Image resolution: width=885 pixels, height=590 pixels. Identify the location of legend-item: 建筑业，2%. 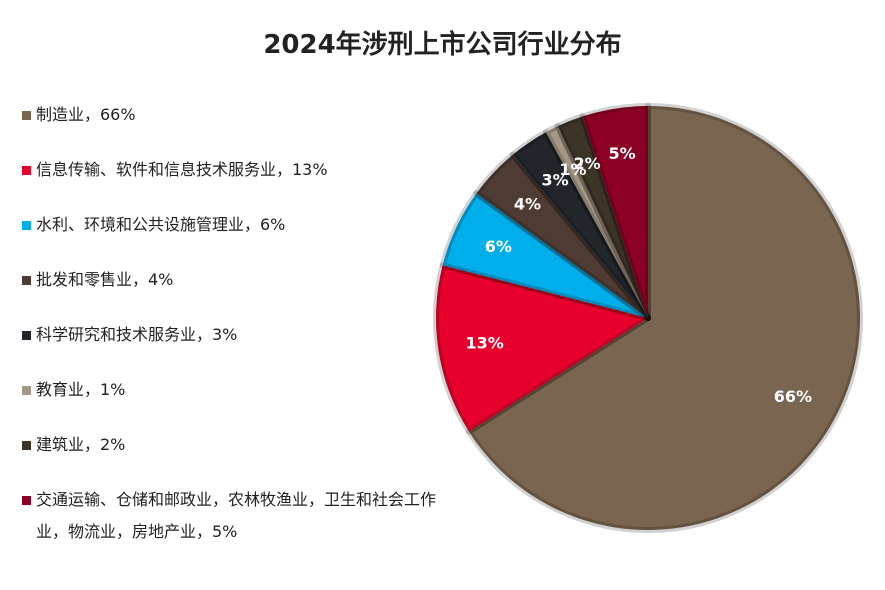
(232, 445).